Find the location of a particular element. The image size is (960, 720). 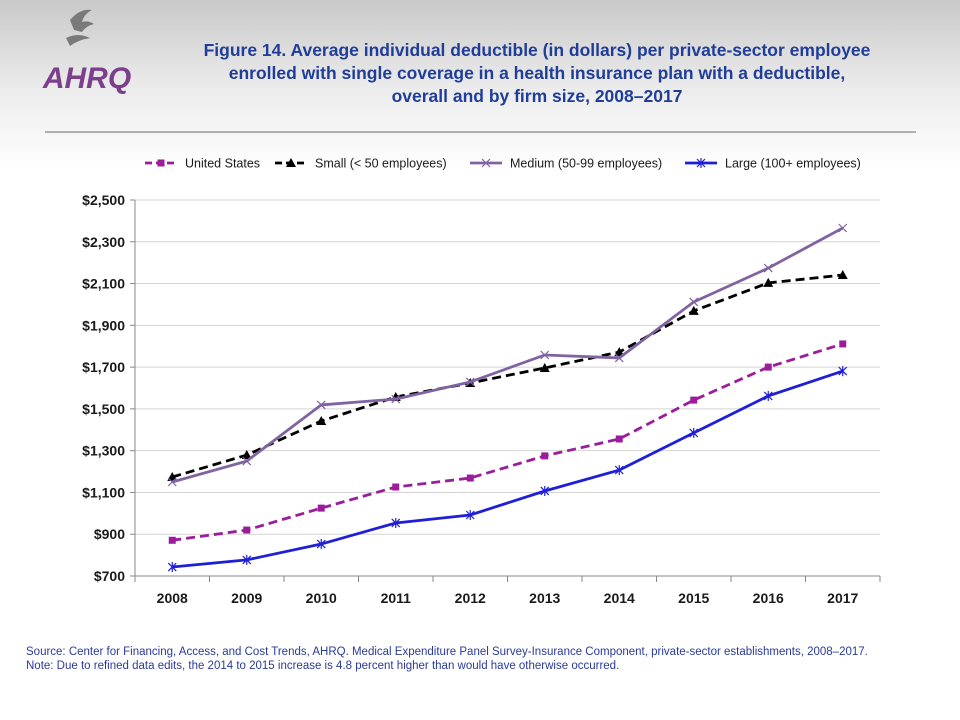

y-tick-label: $2,300 is located at coordinates (103, 242).